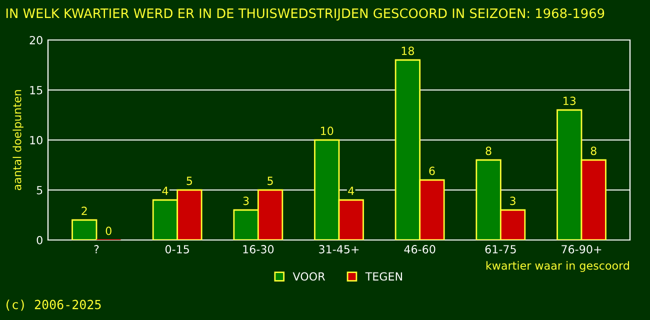 This screenshot has width=650, height=320. Describe the element at coordinates (500, 249) in the screenshot. I see `x-tick-label: 61-75` at that location.